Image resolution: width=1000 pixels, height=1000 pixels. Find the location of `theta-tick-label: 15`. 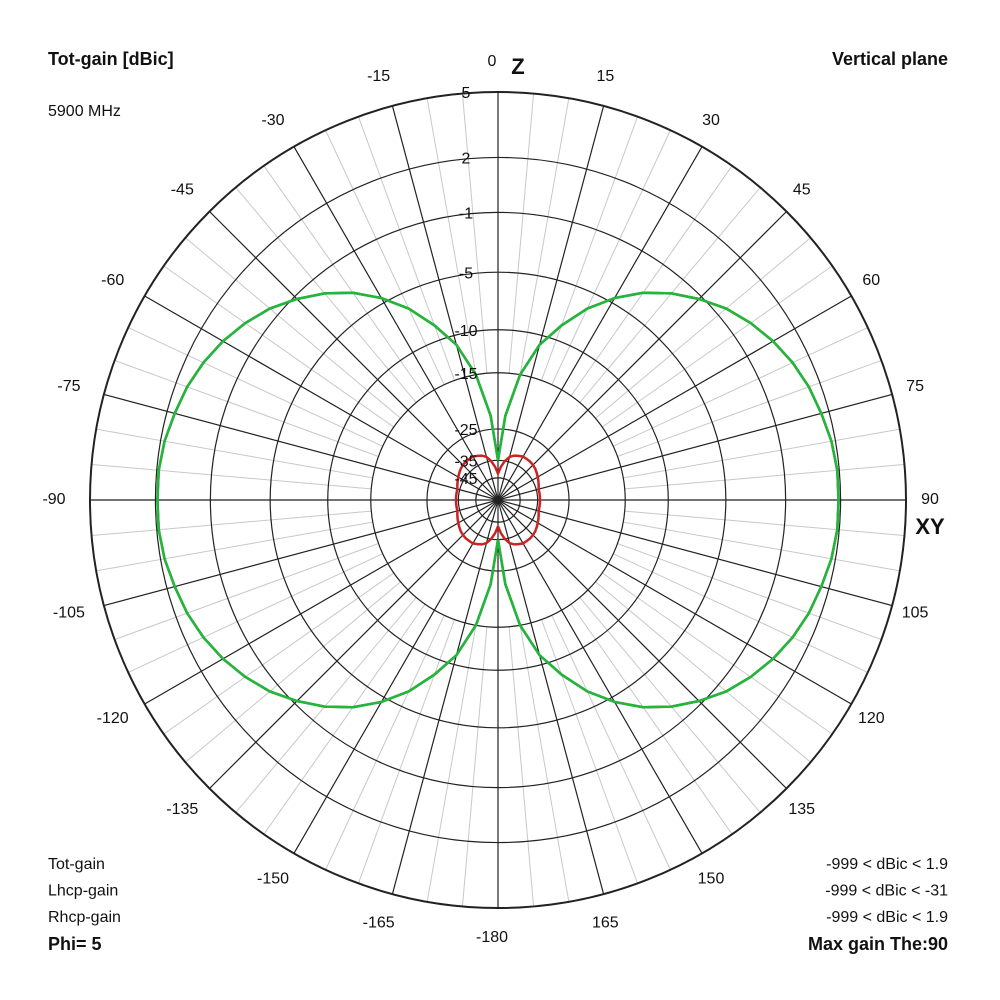

theta-tick-label: 15 is located at coordinates (605, 76).